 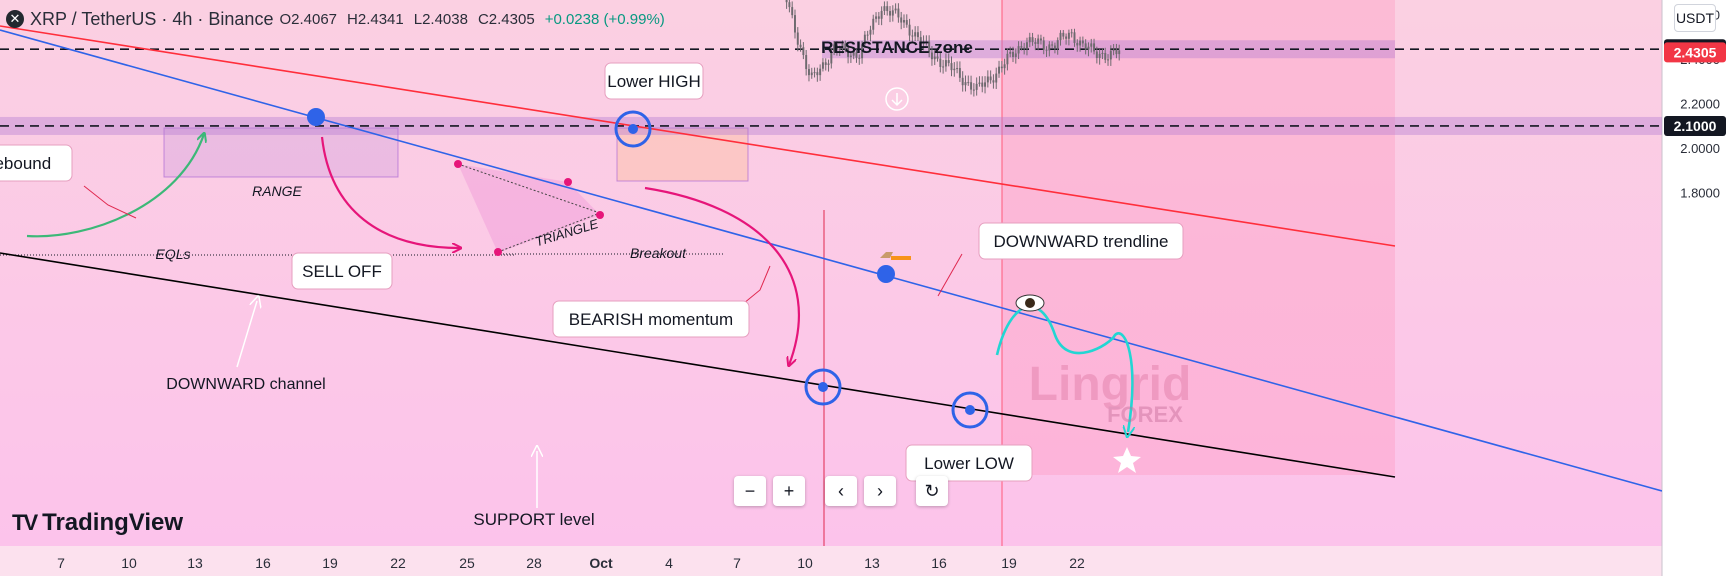 What do you see at coordinates (932, 491) in the screenshot?
I see `reset-chart-button: ↻` at bounding box center [932, 491].